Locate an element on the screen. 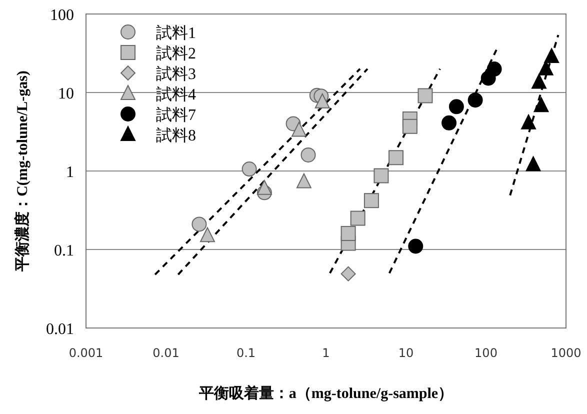 The width and height of the screenshot is (587, 414). x-tick-label: 0.1 is located at coordinates (246, 353).